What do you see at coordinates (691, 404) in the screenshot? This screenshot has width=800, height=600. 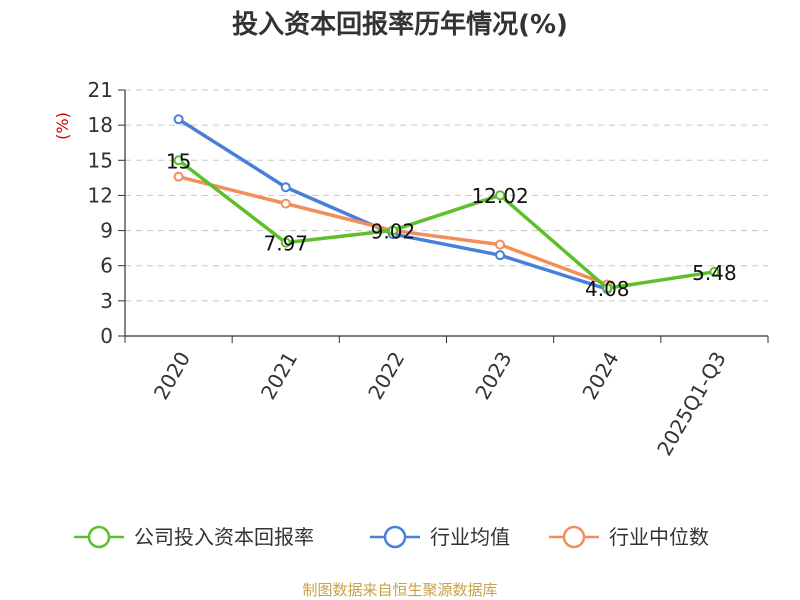 I see `x-tick-label: 2025Q1-Q3` at bounding box center [691, 404].